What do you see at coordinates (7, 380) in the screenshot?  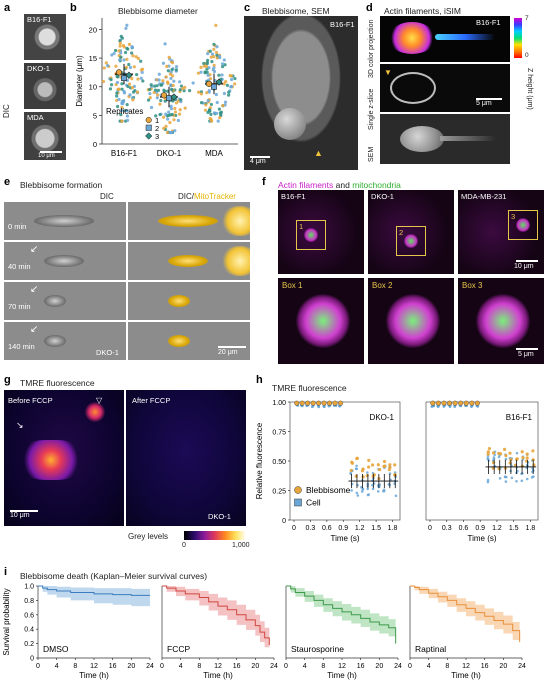 I see `panel-label-g: g` at bounding box center [7, 380].